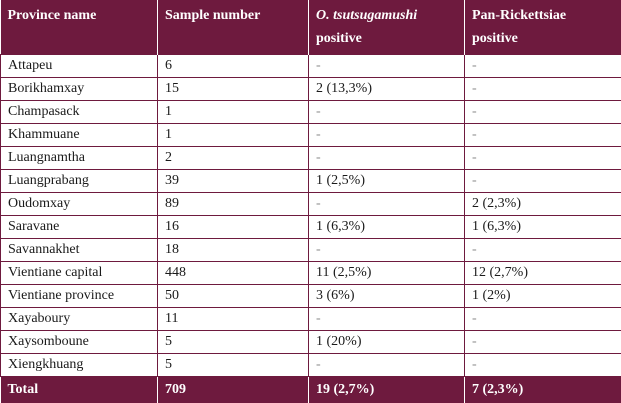 The height and width of the screenshot is (403, 621). Describe the element at coordinates (233, 250) in the screenshot. I see `cell-sample: 18` at that location.